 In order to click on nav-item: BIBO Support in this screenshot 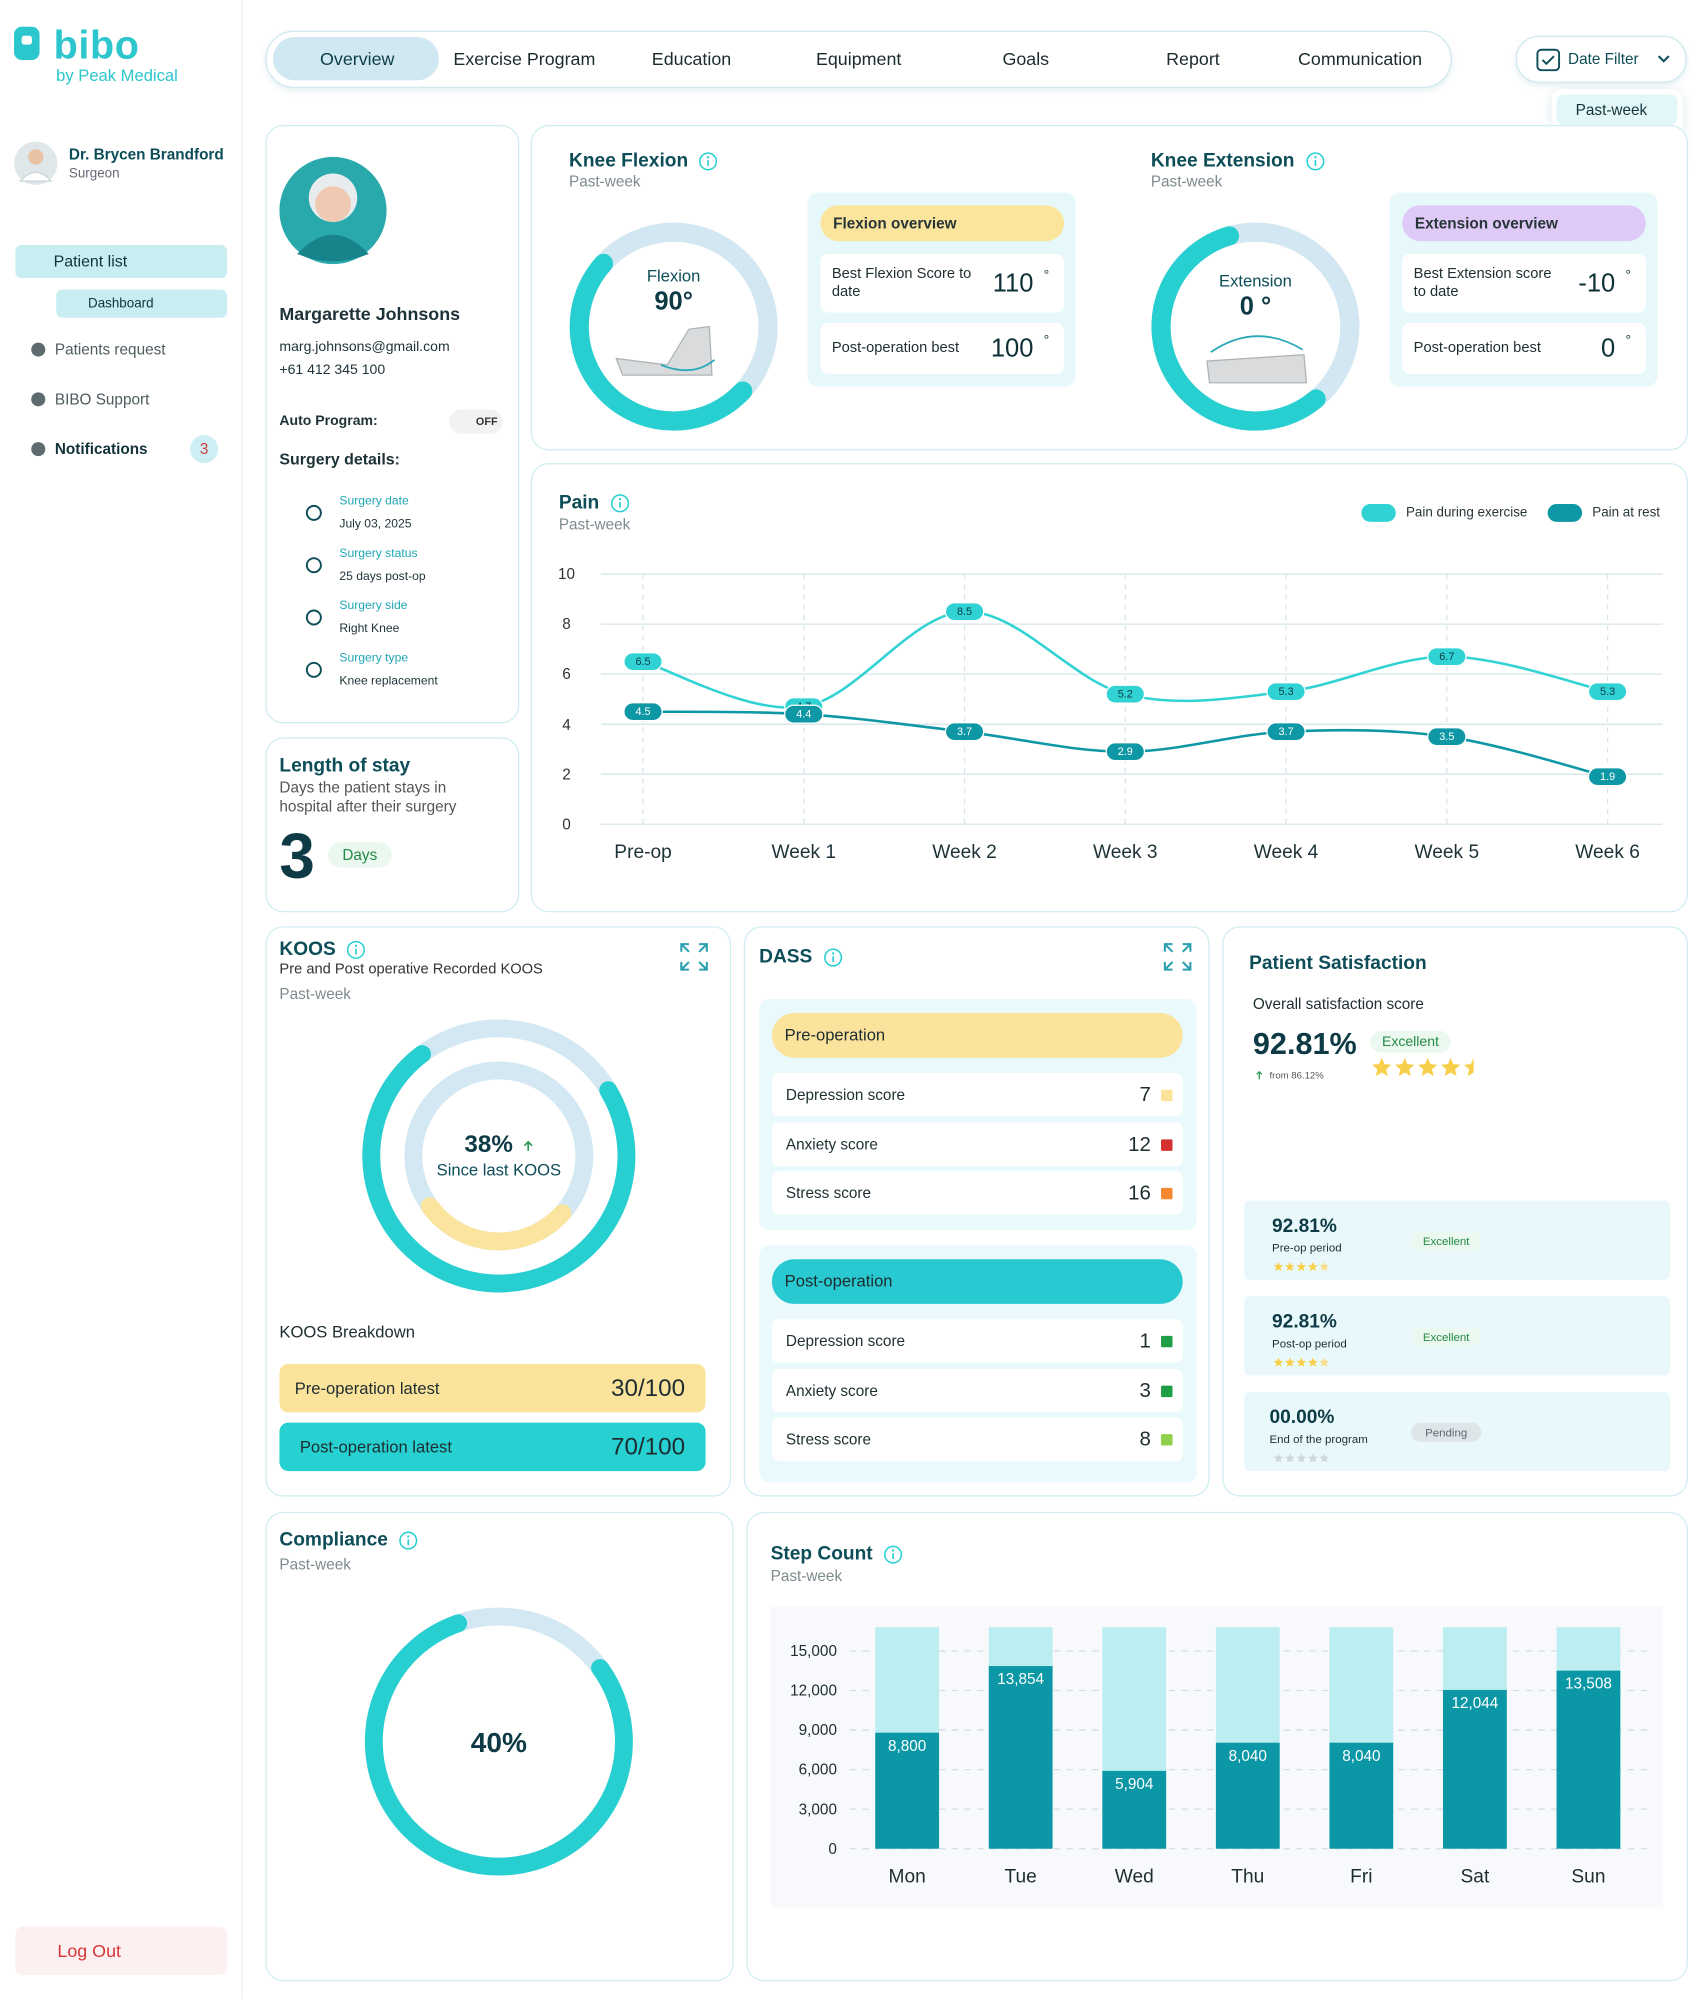, I will do `click(102, 399)`.